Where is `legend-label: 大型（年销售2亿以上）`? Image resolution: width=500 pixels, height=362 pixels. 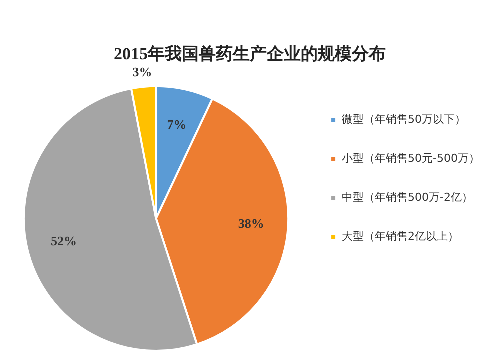
legend-label: 大型（年销售2亿以上） is located at coordinates (401, 236).